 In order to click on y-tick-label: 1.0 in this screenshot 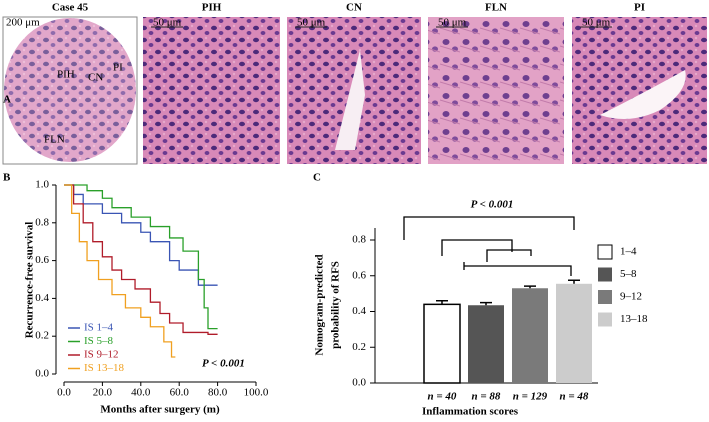, I will do `click(42, 185)`.